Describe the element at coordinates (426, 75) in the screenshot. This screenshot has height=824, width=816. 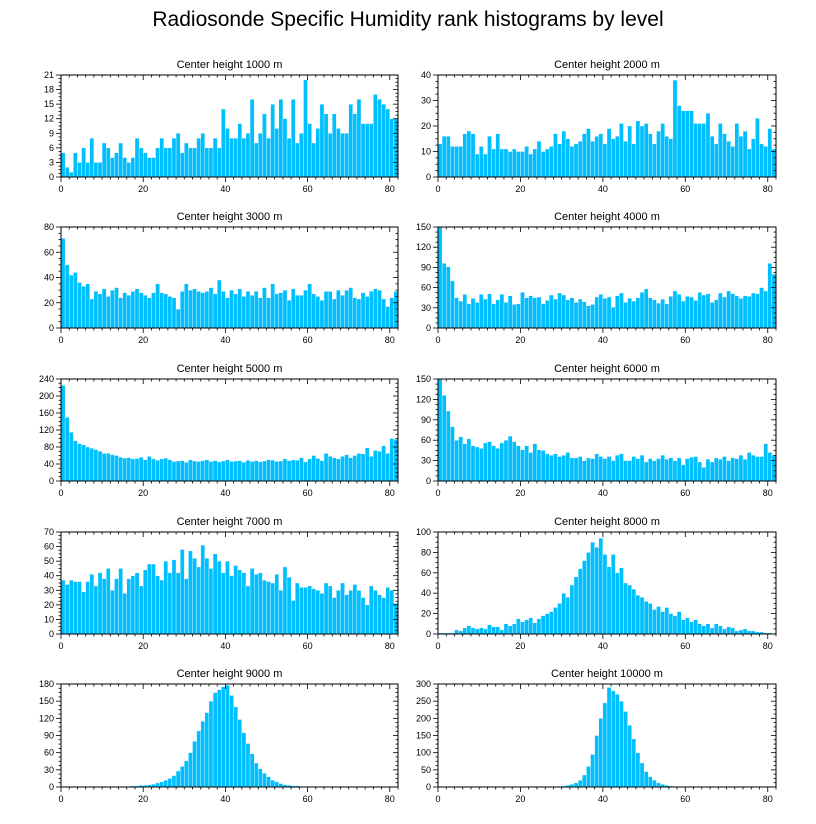
I see `y-tick-label: 40` at that location.